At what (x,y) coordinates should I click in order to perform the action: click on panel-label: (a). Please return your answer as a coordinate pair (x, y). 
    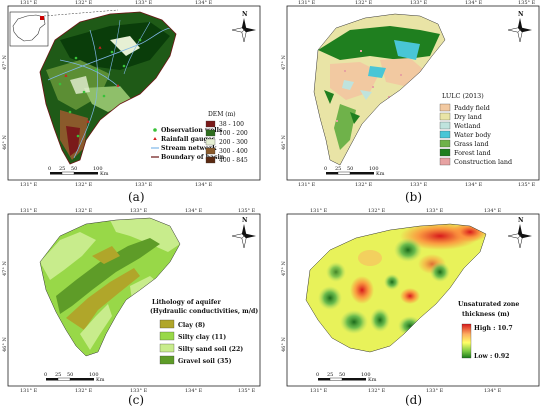
    Looking at the image, I should click on (136, 197).